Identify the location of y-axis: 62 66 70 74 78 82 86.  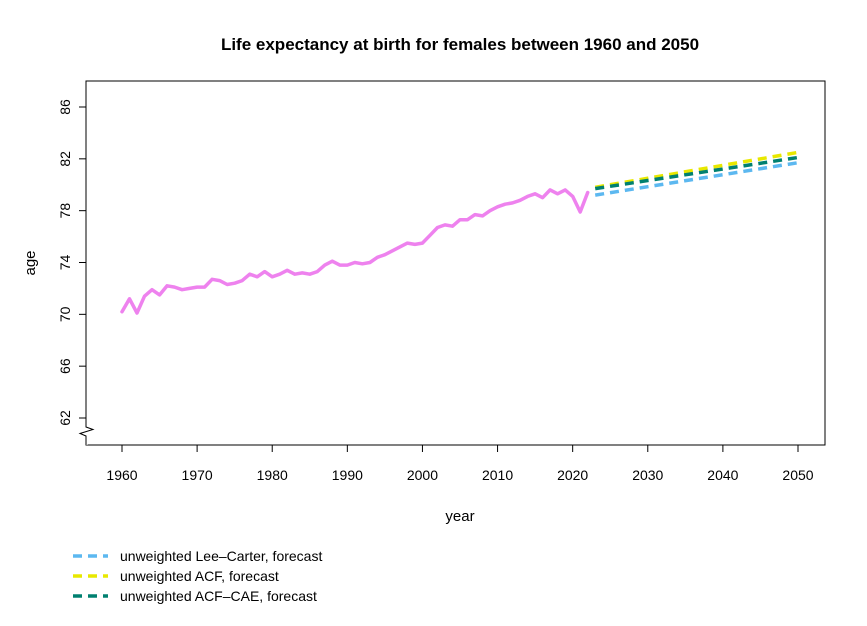
(71, 262).